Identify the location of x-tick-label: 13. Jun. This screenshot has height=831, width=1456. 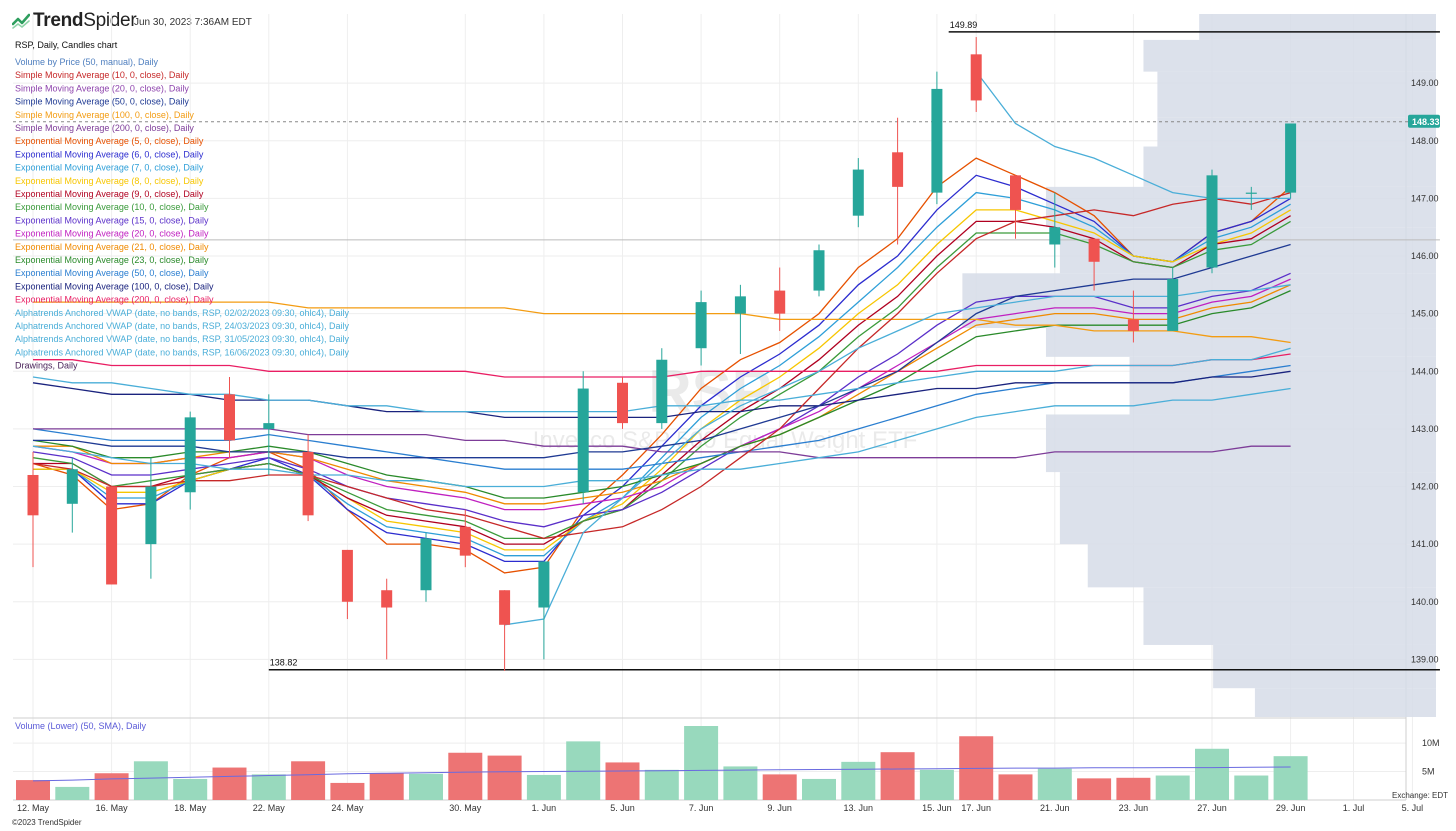
(859, 808).